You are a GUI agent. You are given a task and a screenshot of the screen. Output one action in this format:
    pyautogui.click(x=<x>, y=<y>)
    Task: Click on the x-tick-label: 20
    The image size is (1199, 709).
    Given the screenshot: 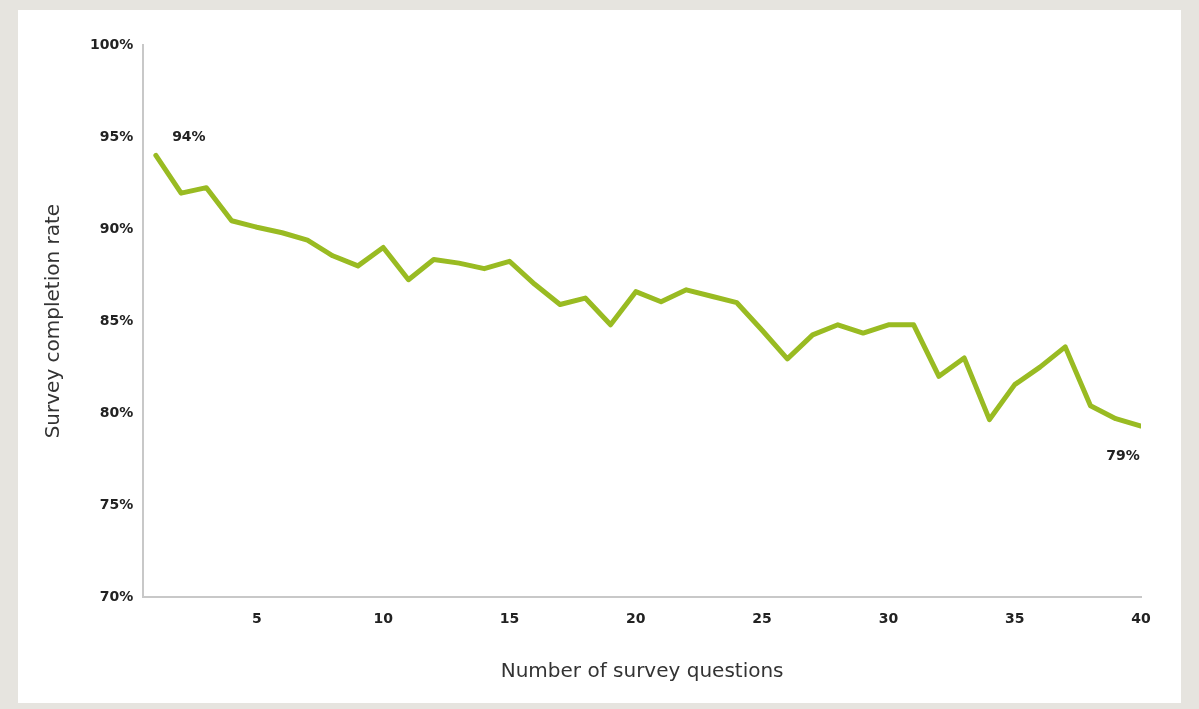 What is the action you would take?
    pyautogui.click(x=636, y=618)
    